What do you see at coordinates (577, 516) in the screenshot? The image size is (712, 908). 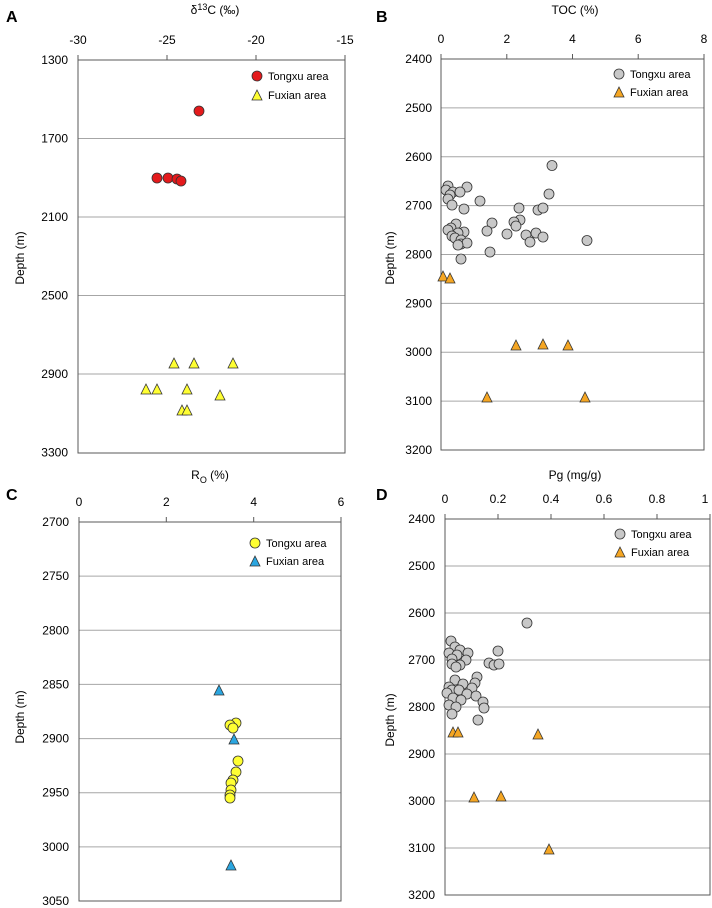 I see `panel-d-x-ticks` at bounding box center [577, 516].